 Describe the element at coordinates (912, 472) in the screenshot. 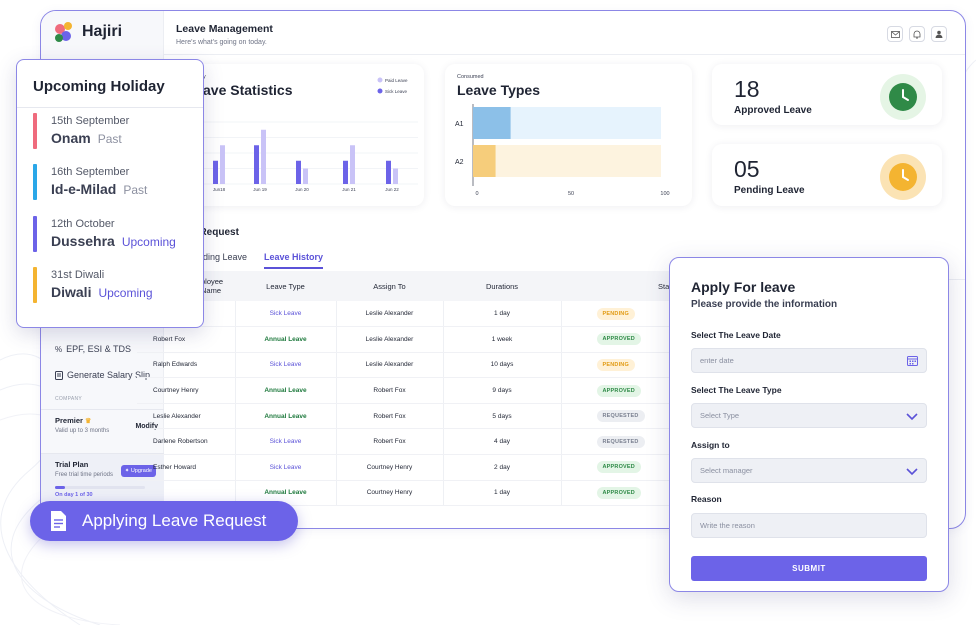

I see `chevron-down-icon` at that location.